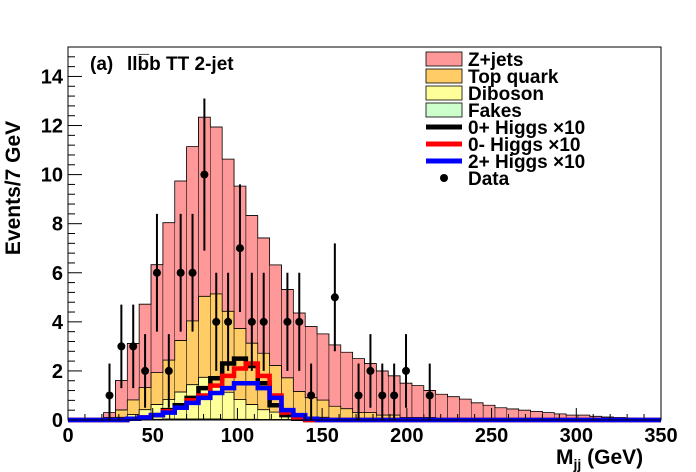 Image resolution: width=696 pixels, height=472 pixels. Describe the element at coordinates (444, 178) in the screenshot. I see `legend-marker` at that location.